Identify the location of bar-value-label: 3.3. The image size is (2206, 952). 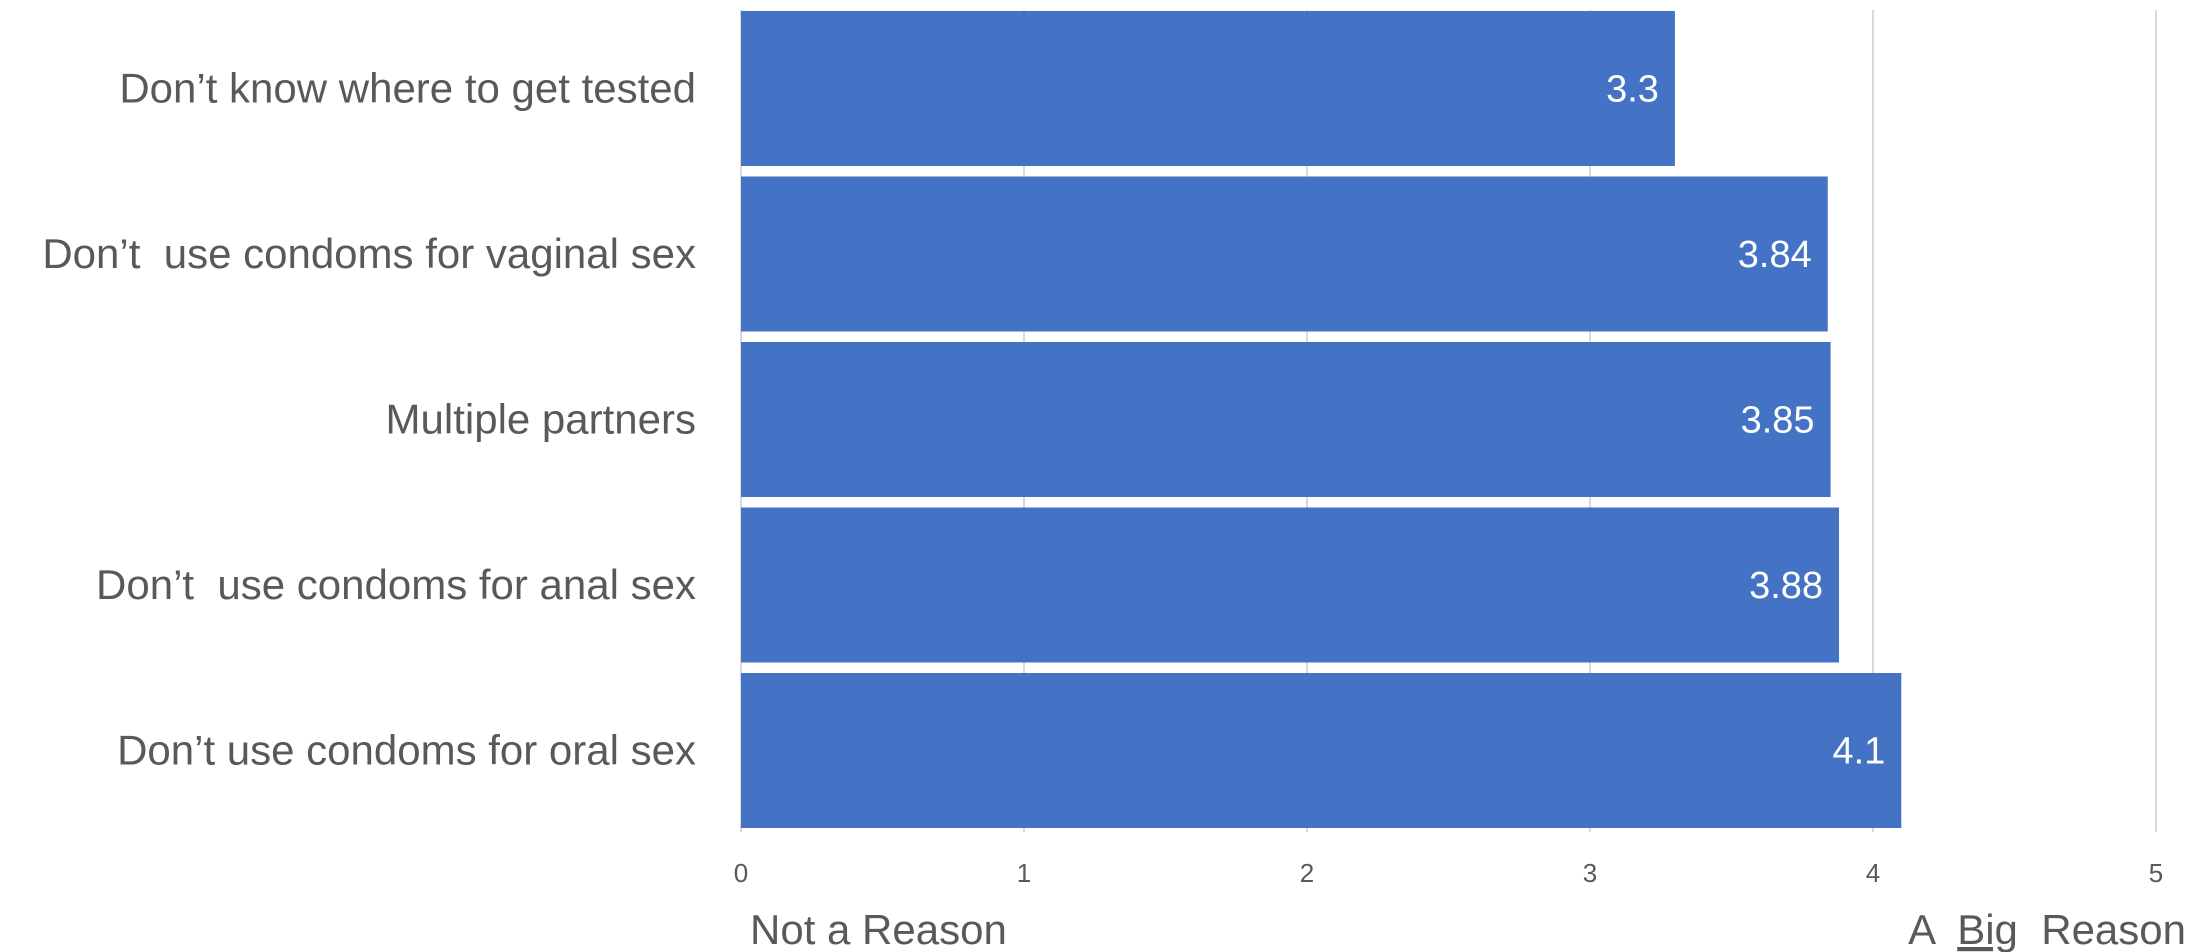
(1632, 90).